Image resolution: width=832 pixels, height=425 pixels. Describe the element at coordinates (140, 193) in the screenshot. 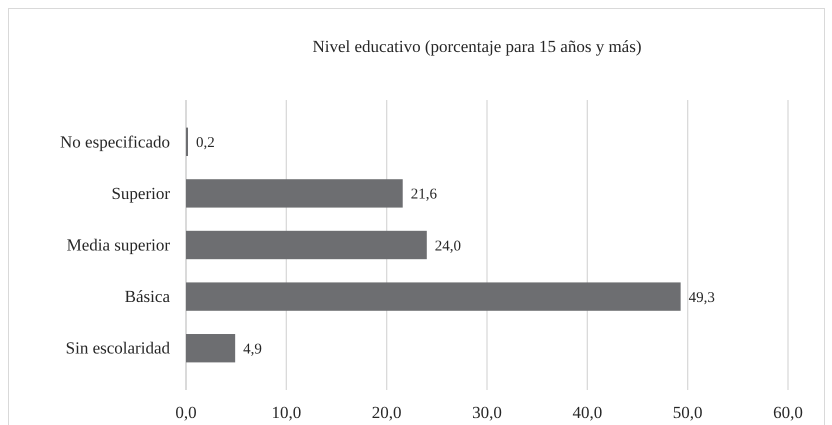

I see `y-tick-label: Superior` at that location.